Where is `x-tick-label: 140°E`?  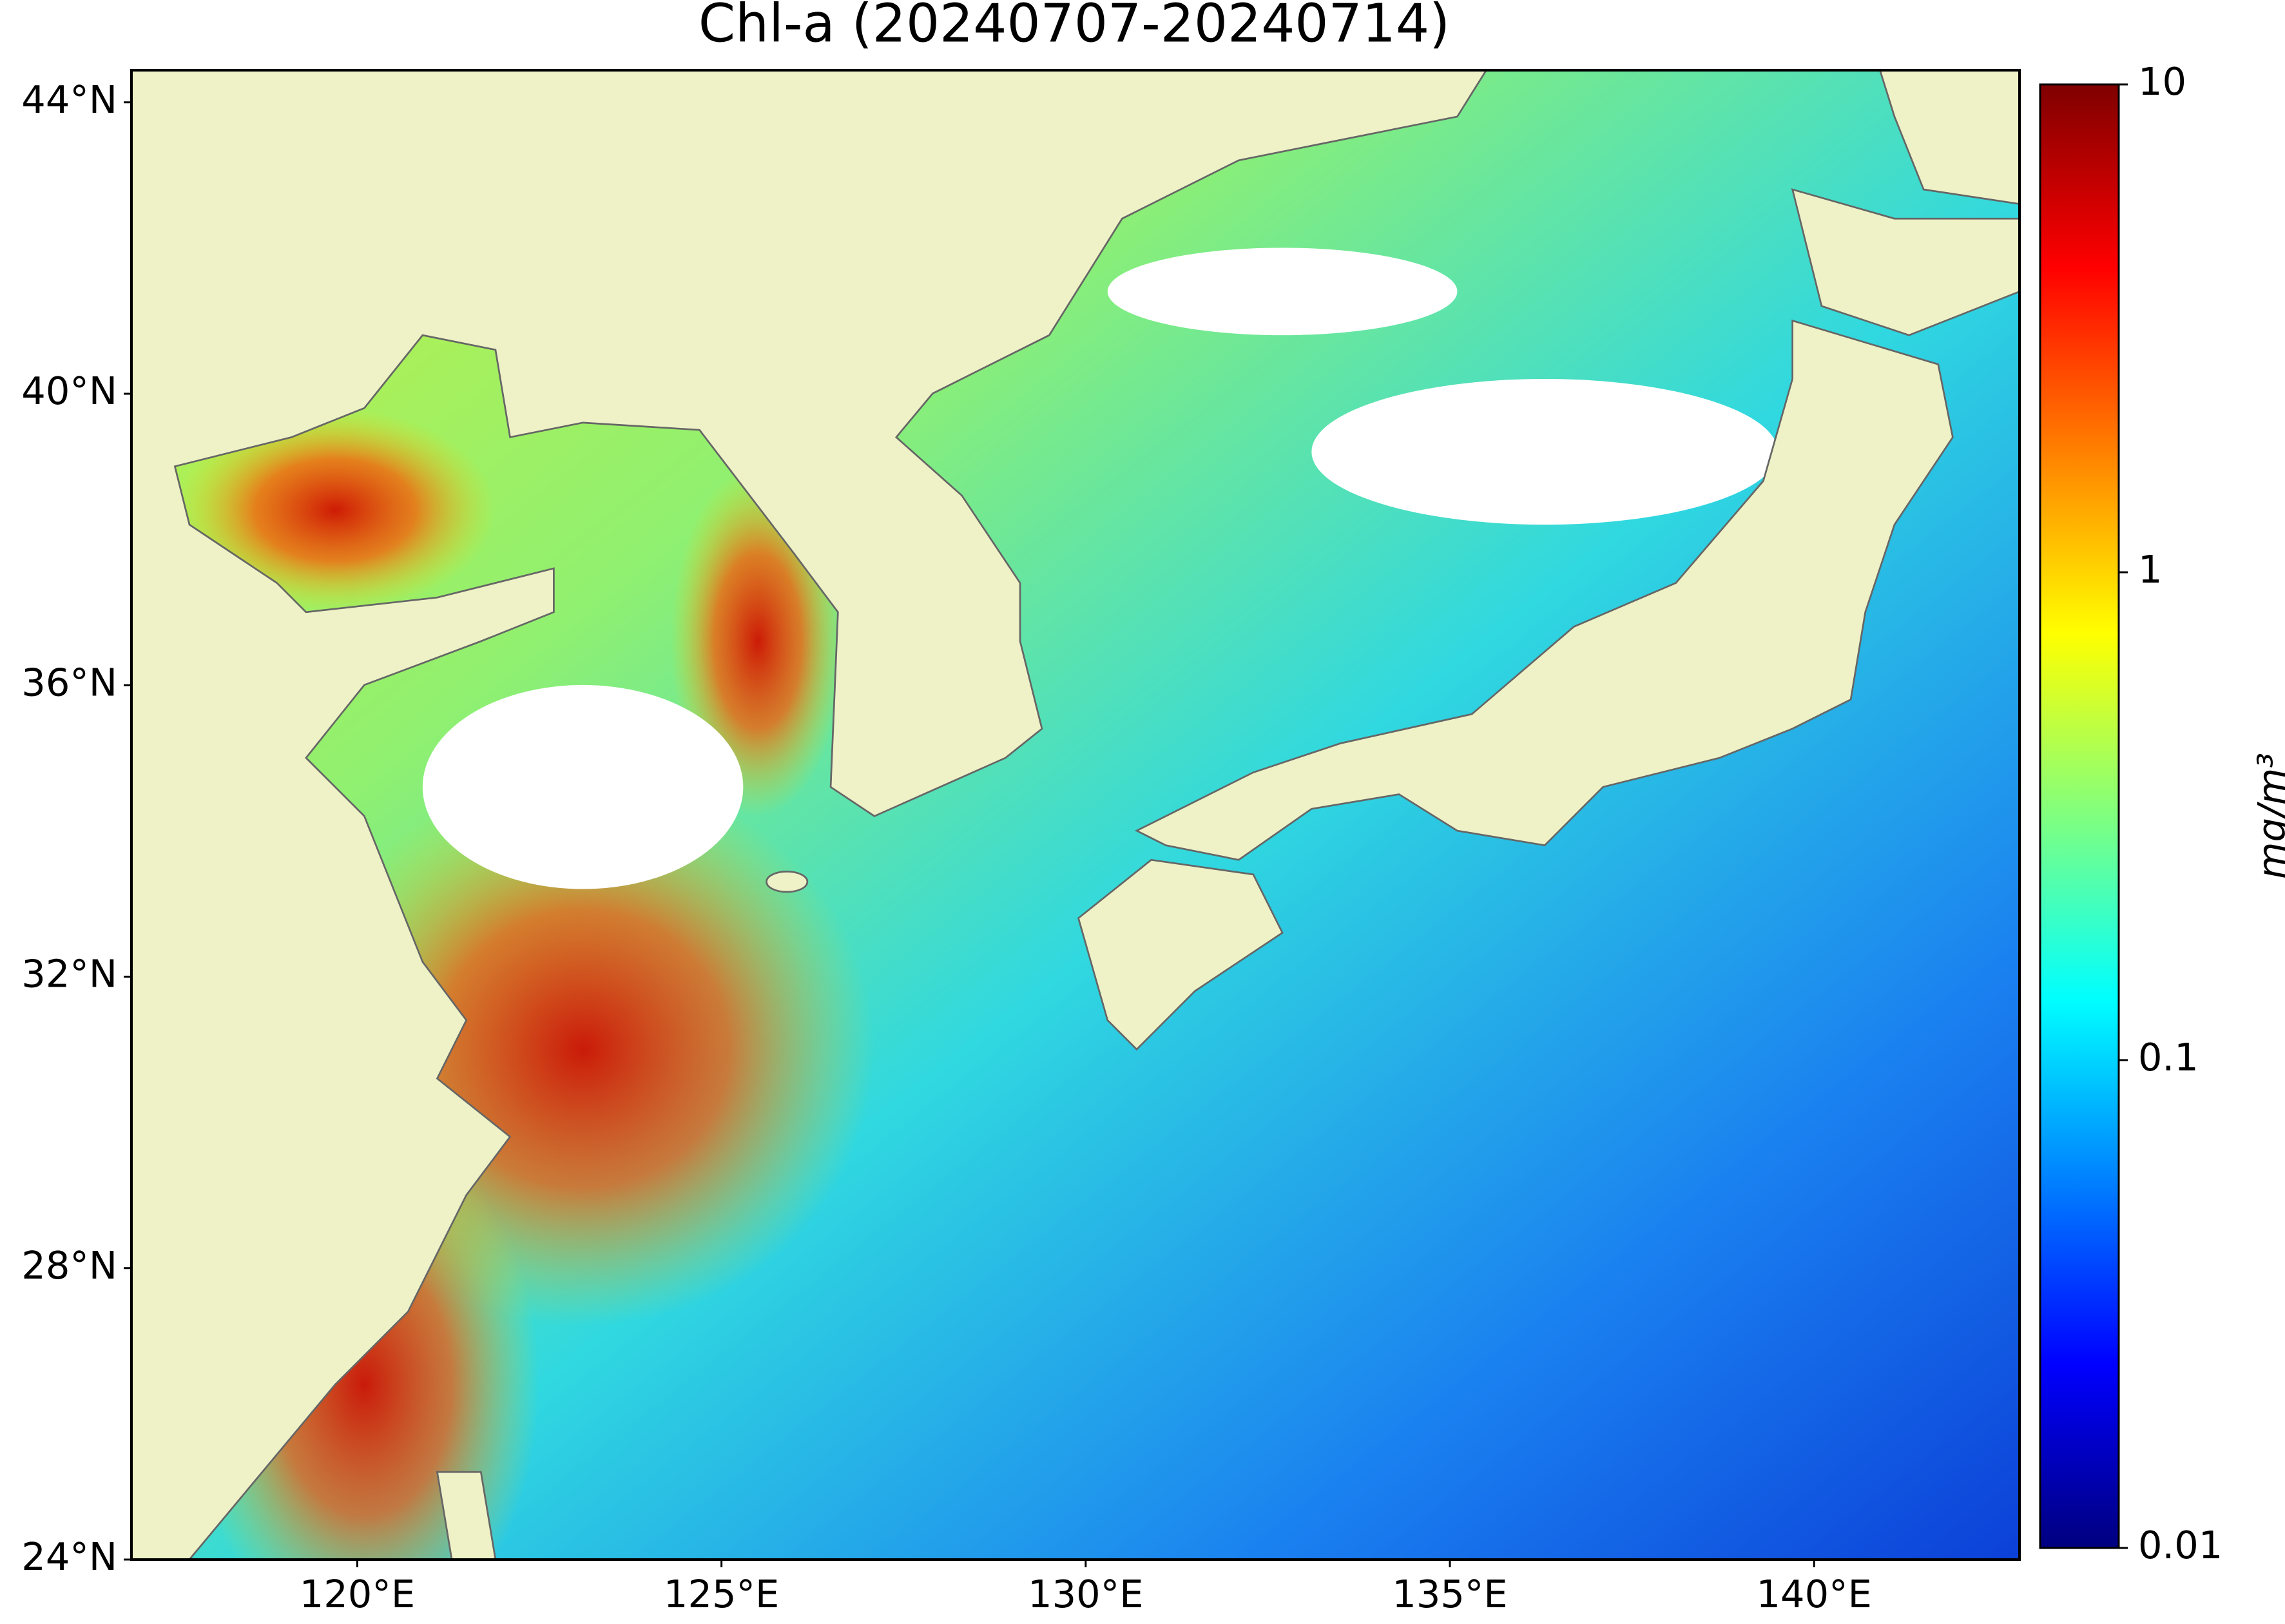
x-tick-label: 140°E is located at coordinates (1814, 1594).